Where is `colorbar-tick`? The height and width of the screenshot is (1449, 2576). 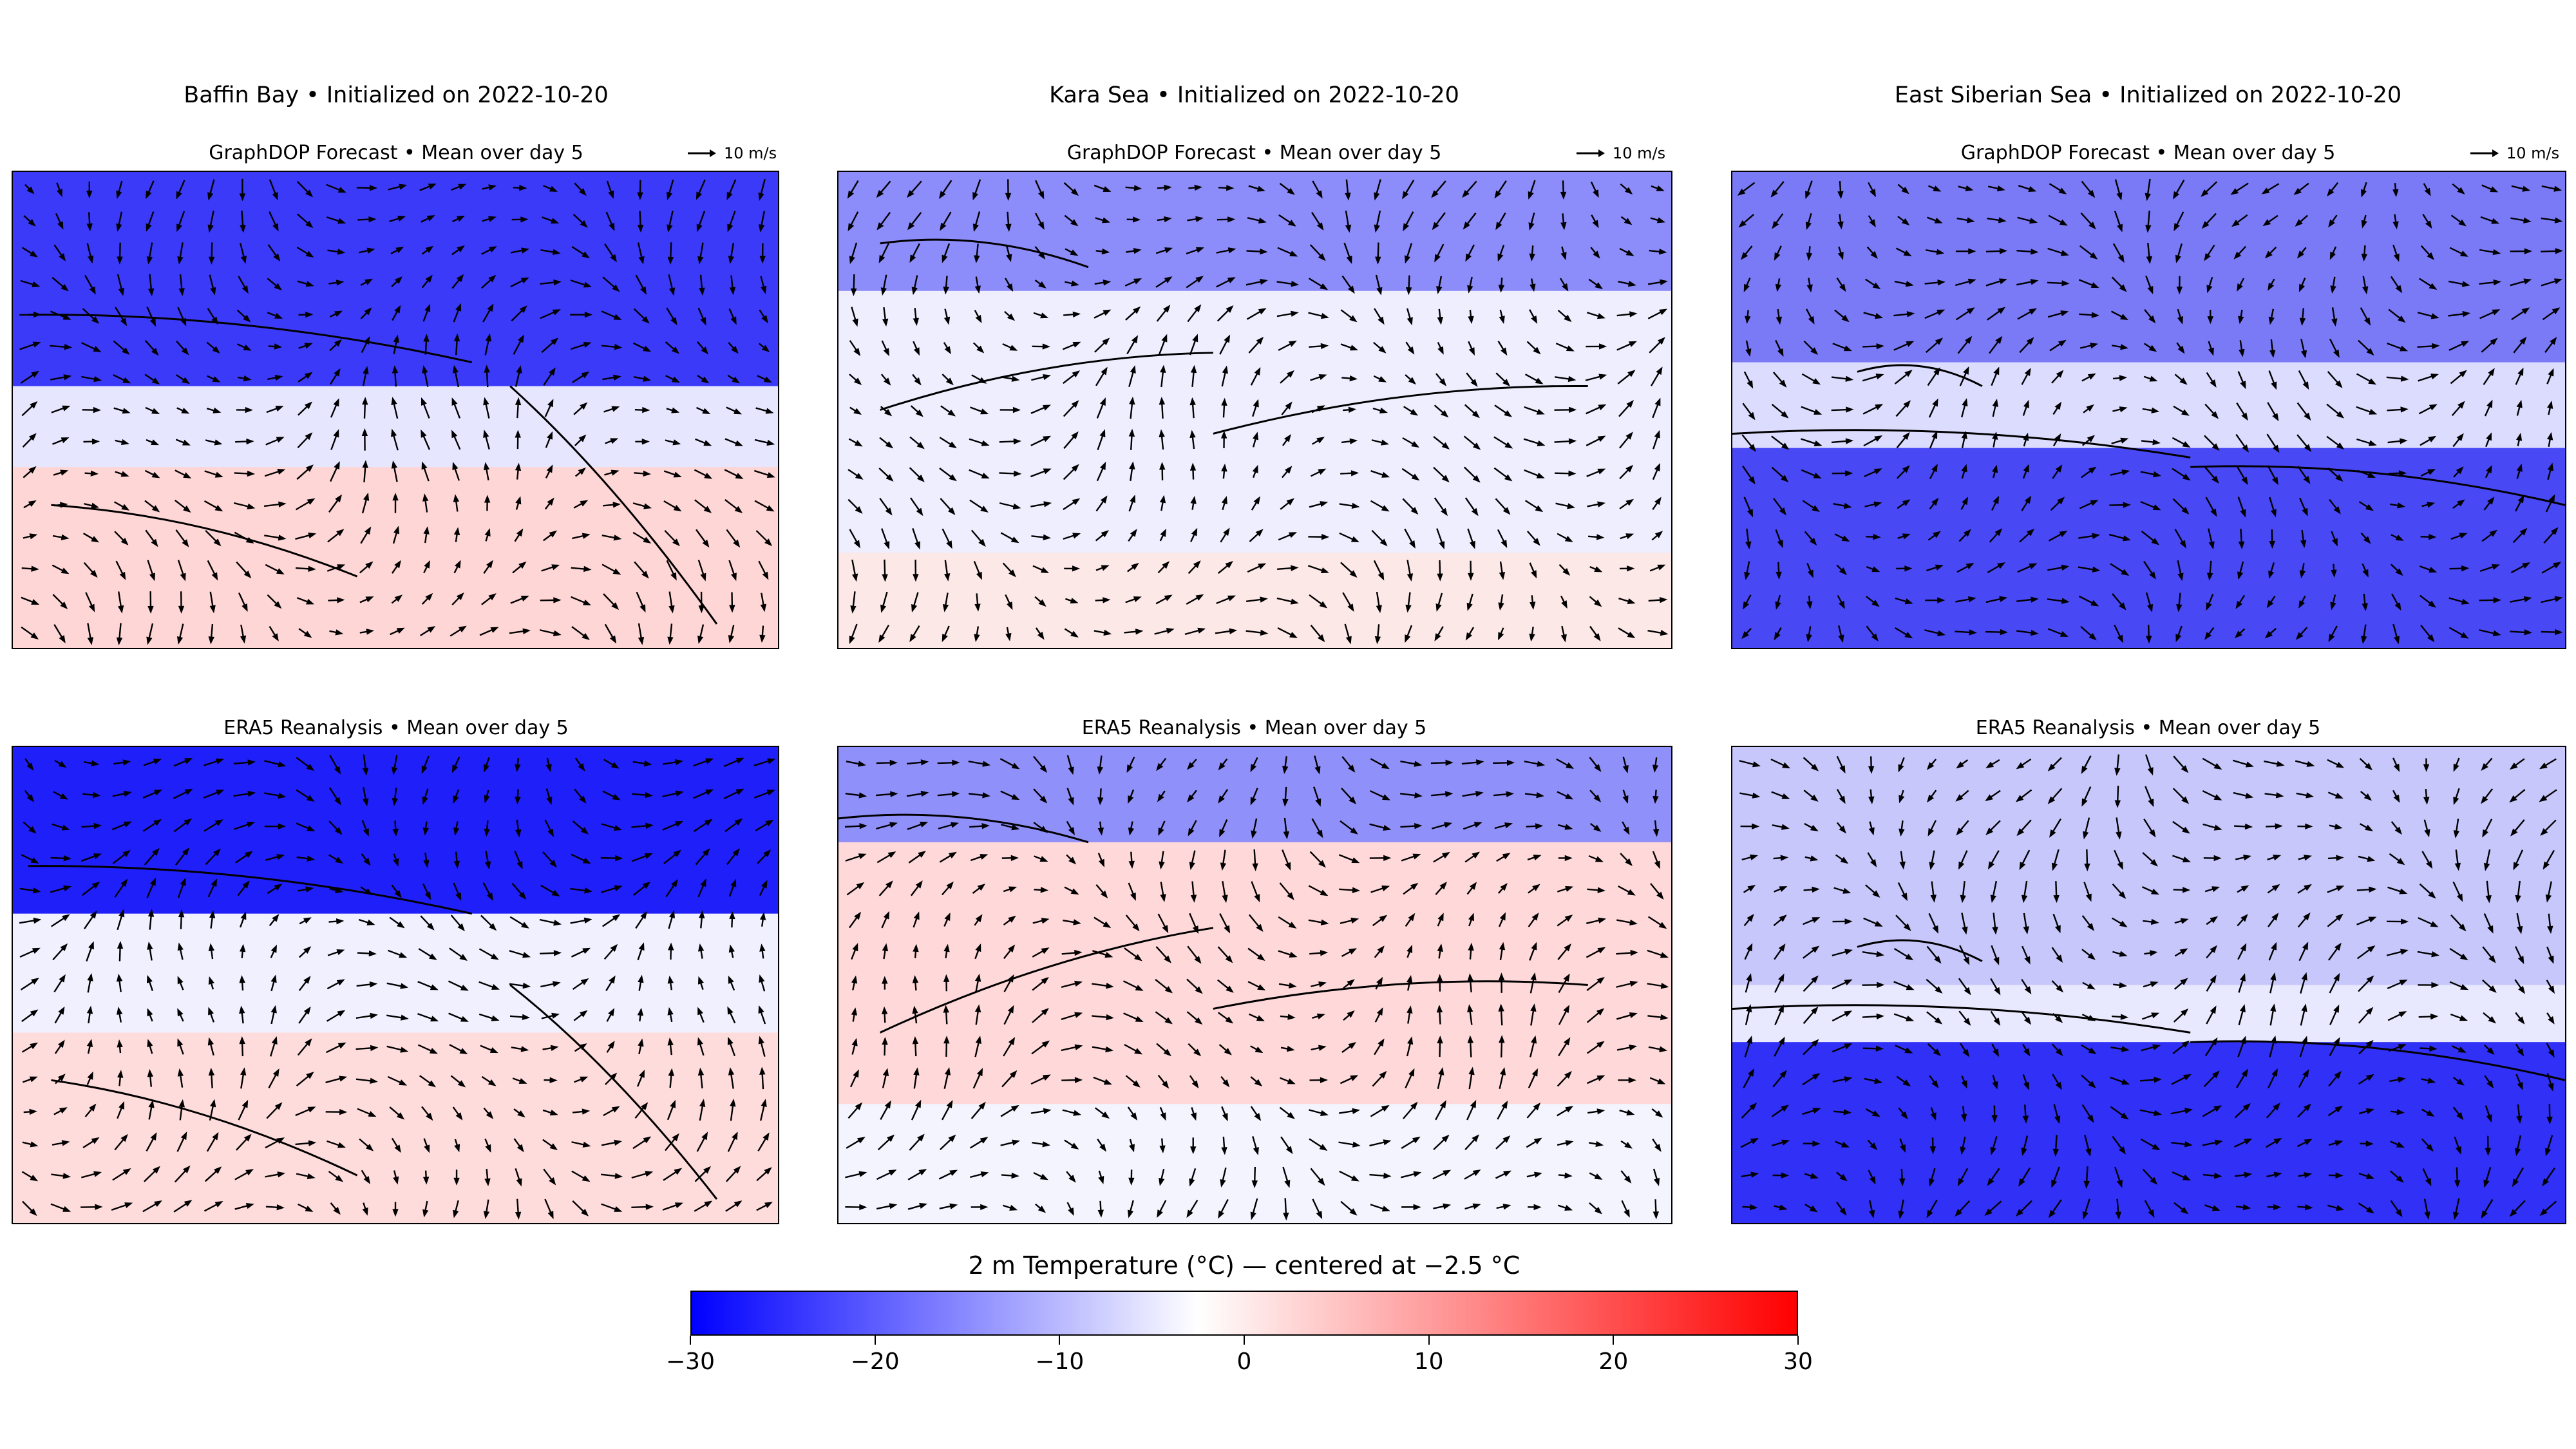
colorbar-tick is located at coordinates (875, 1341).